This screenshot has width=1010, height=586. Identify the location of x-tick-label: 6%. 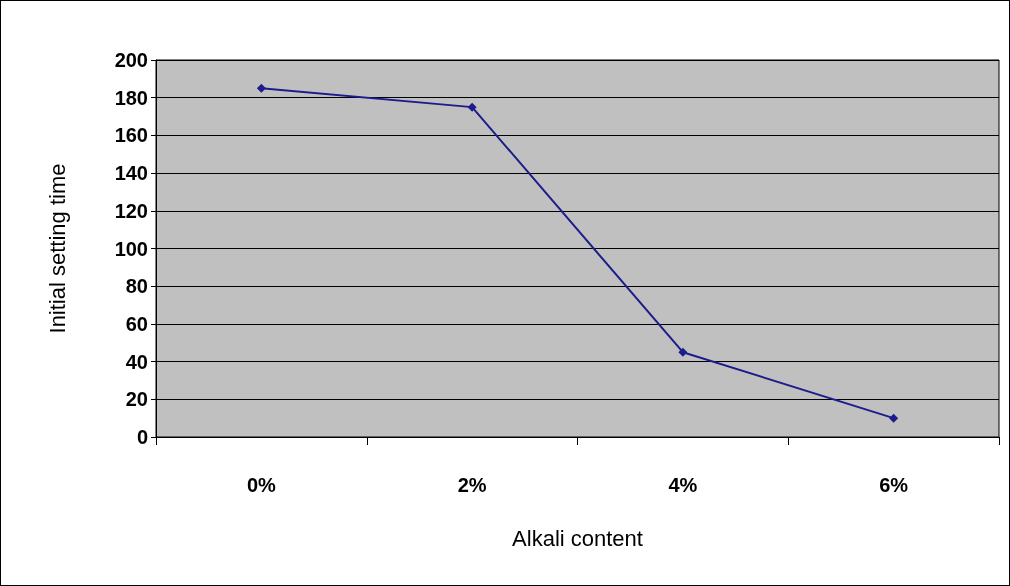
(894, 485).